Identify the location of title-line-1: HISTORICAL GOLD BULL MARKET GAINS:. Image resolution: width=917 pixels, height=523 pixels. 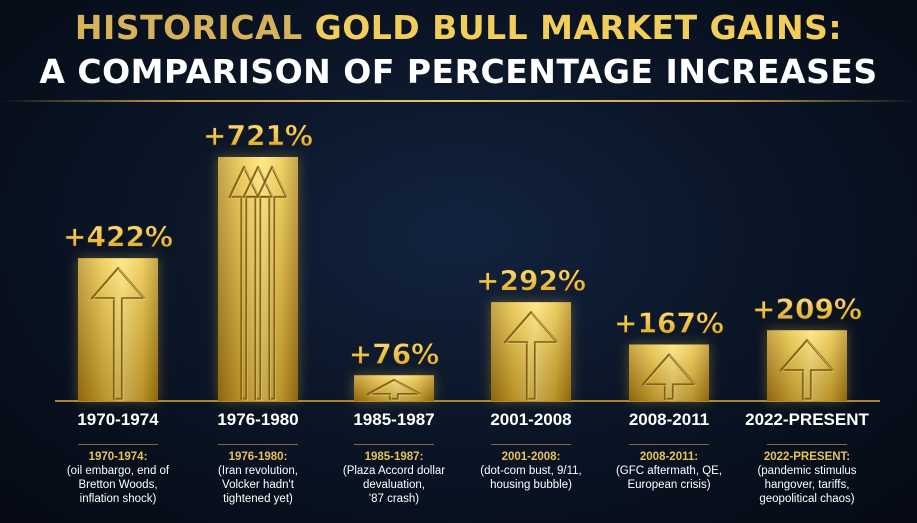
(458, 28).